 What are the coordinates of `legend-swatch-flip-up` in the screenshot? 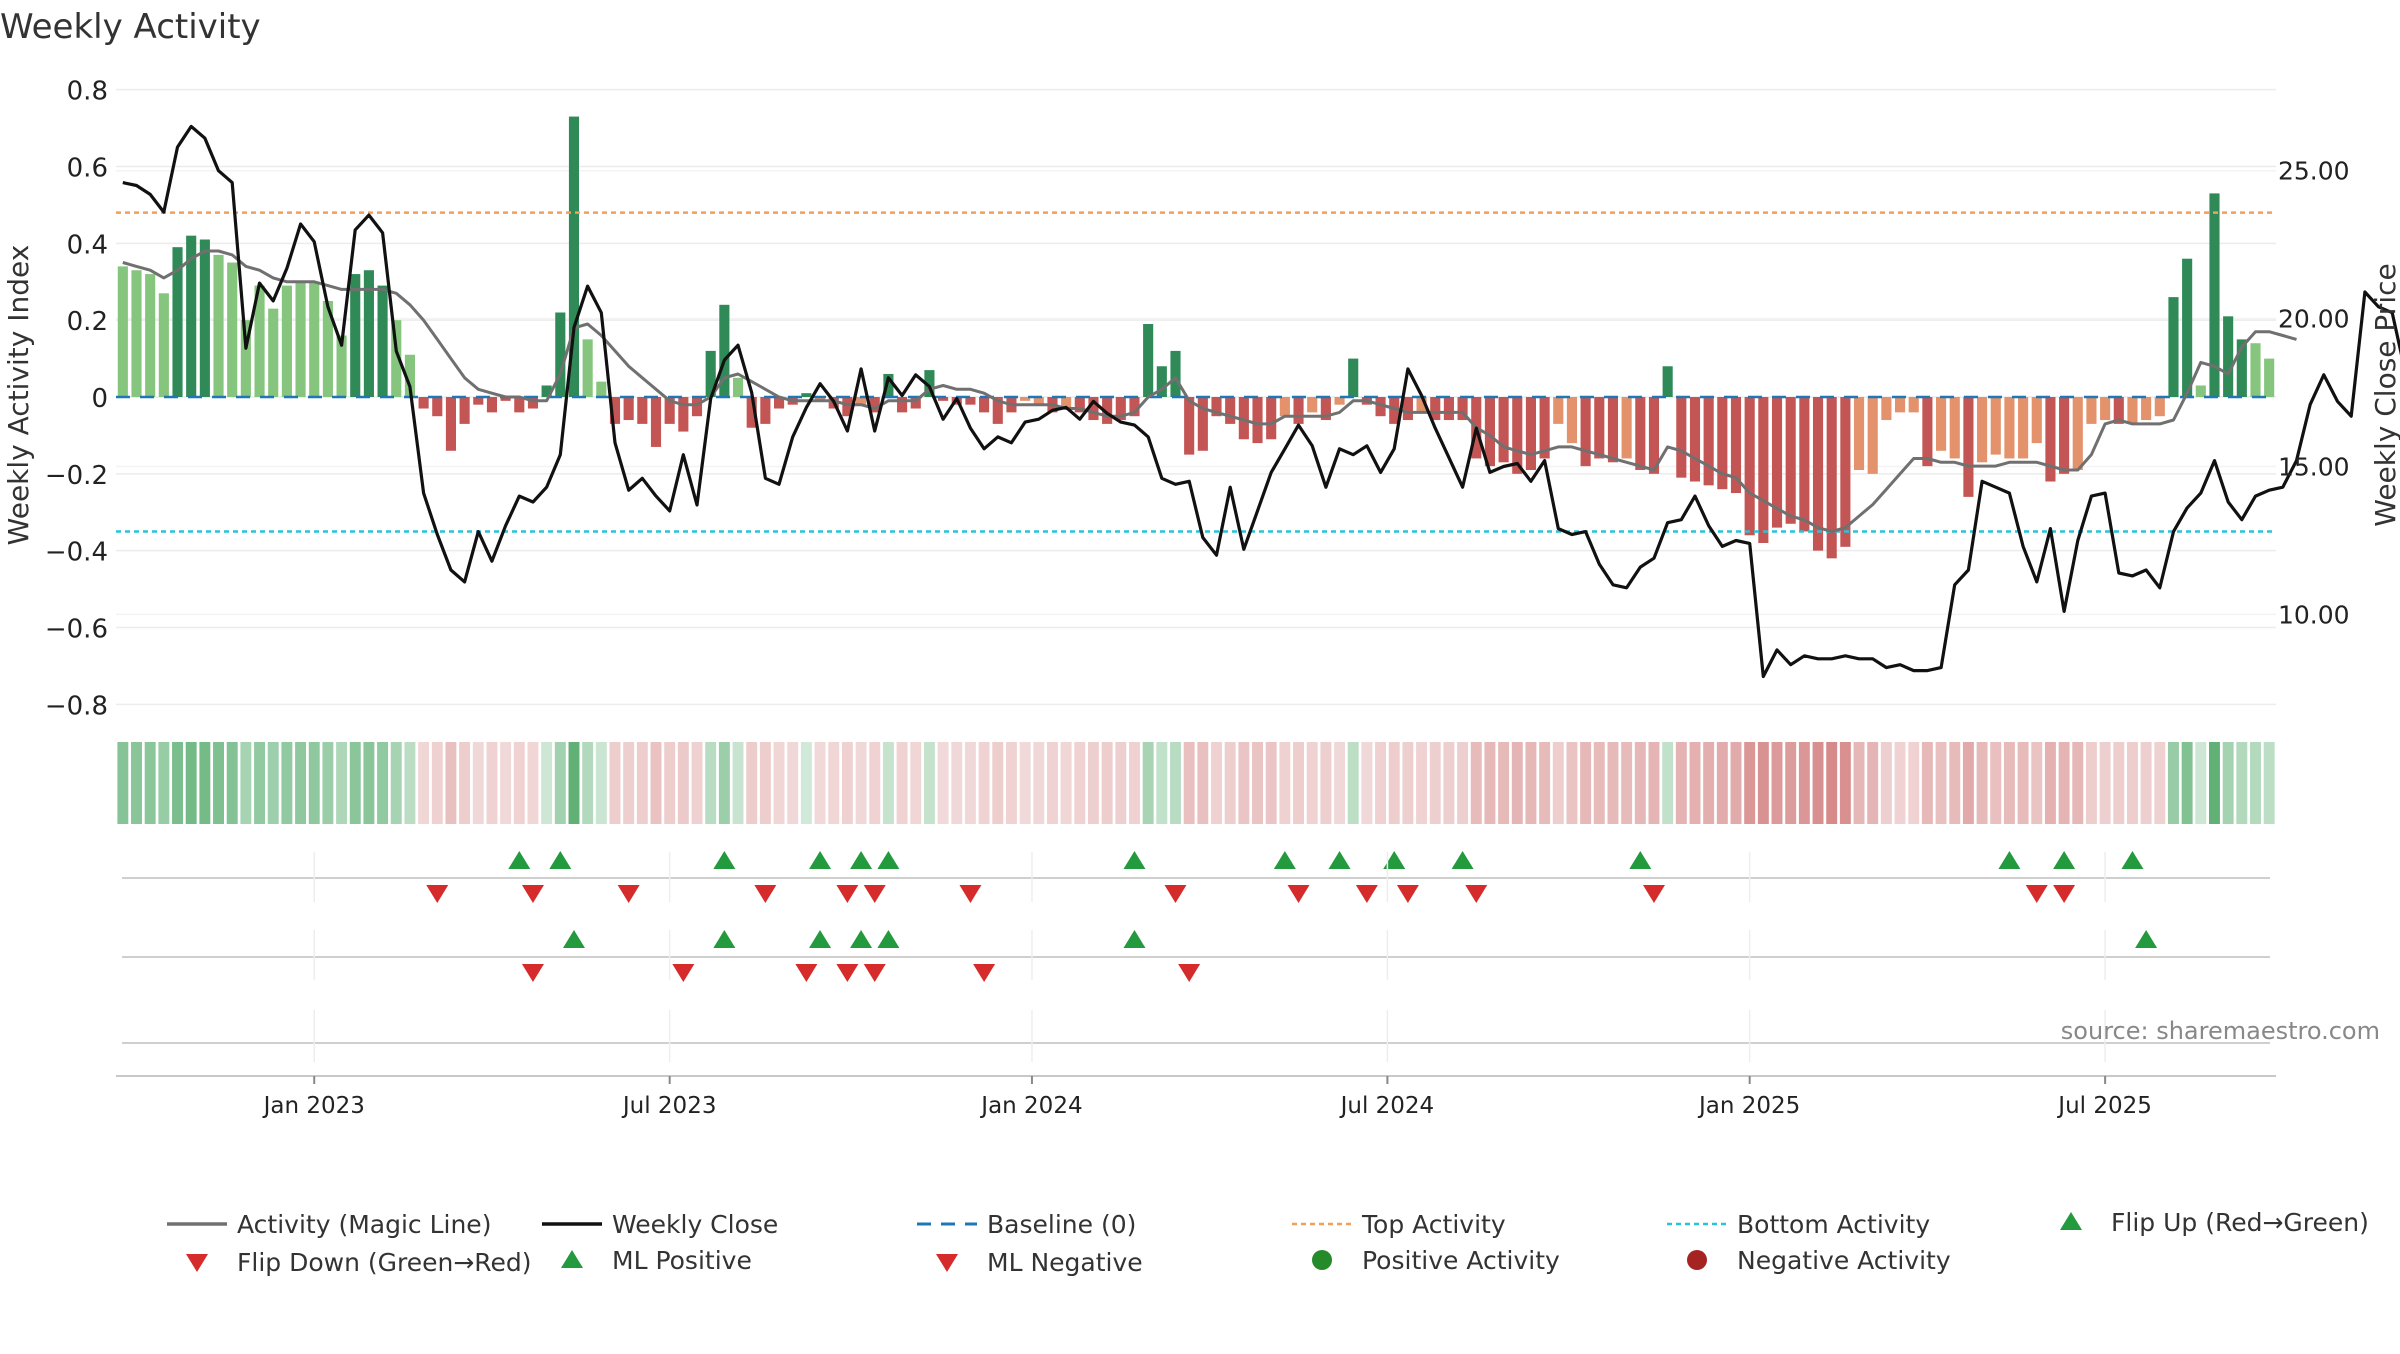 It's located at (2071, 1221).